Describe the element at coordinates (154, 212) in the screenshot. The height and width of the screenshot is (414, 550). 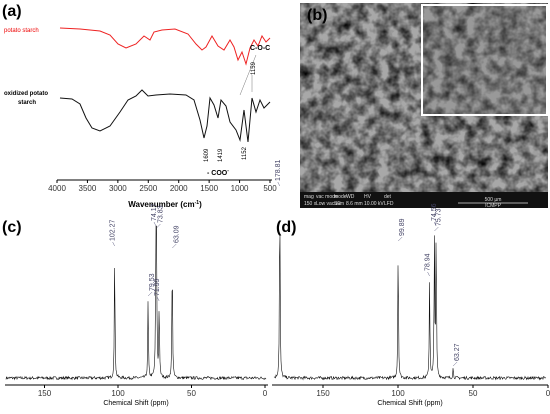
I see `peak-label: 74.17` at that location.